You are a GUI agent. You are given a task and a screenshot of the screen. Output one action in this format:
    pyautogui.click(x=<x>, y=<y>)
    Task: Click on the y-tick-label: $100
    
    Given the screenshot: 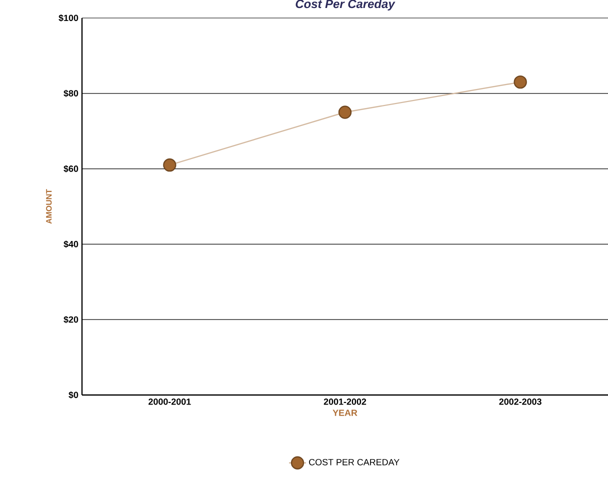 What is the action you would take?
    pyautogui.click(x=68, y=18)
    